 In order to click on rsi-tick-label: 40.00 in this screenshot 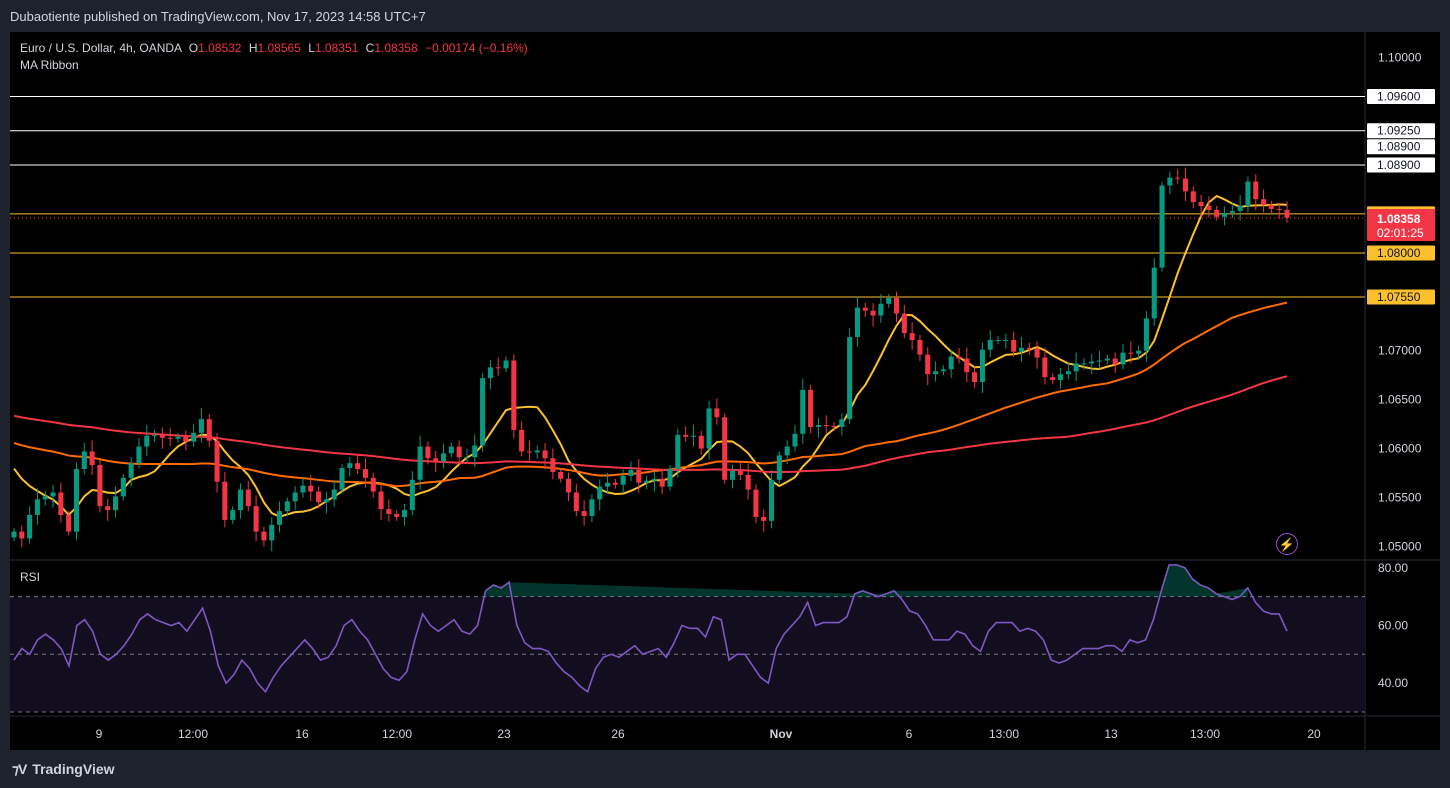, I will do `click(1393, 683)`.